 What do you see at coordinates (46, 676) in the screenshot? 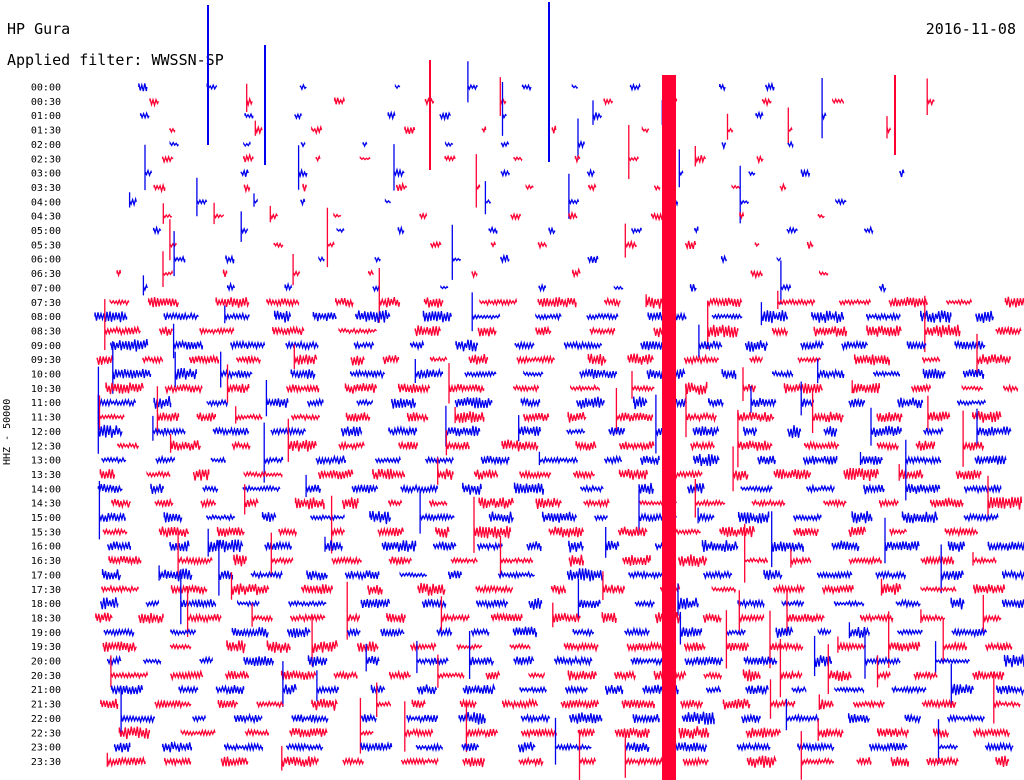
I see `row-label: 20:30` at bounding box center [46, 676].